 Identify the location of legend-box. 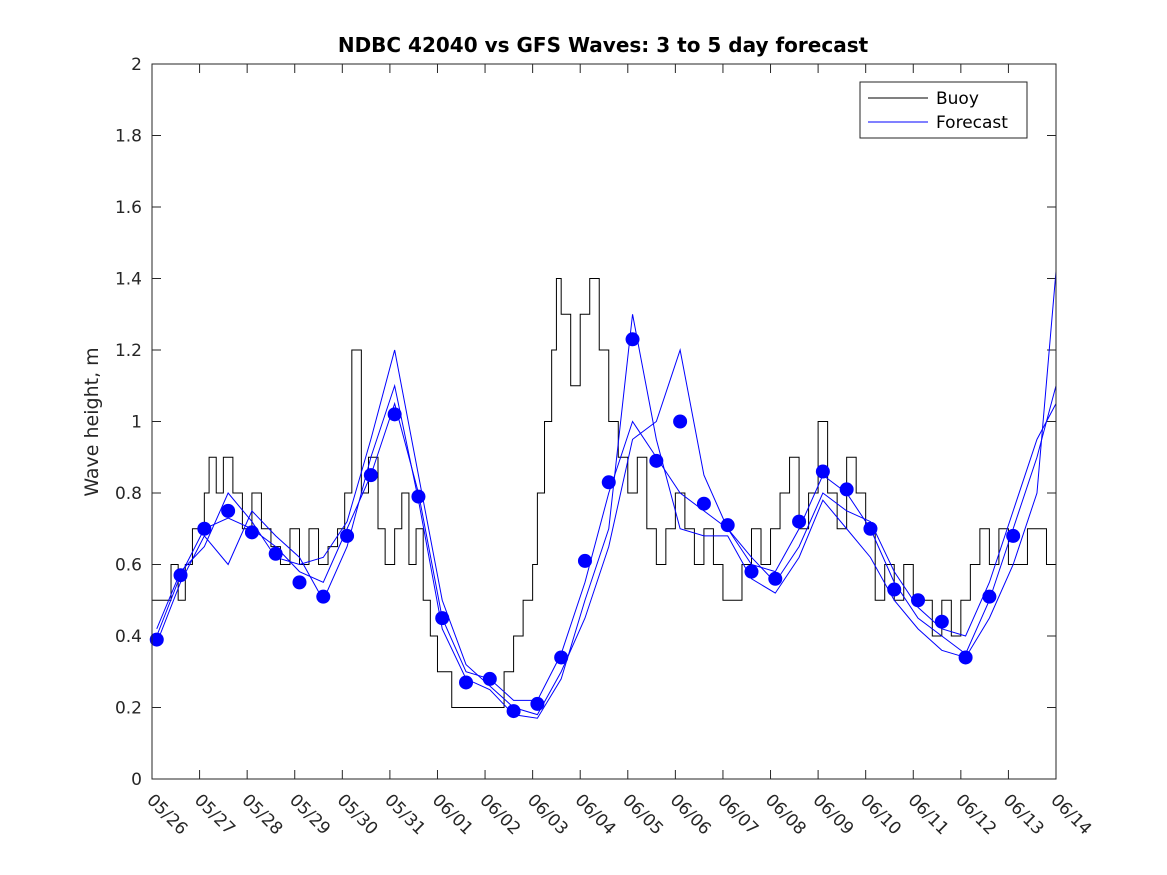
(943, 110).